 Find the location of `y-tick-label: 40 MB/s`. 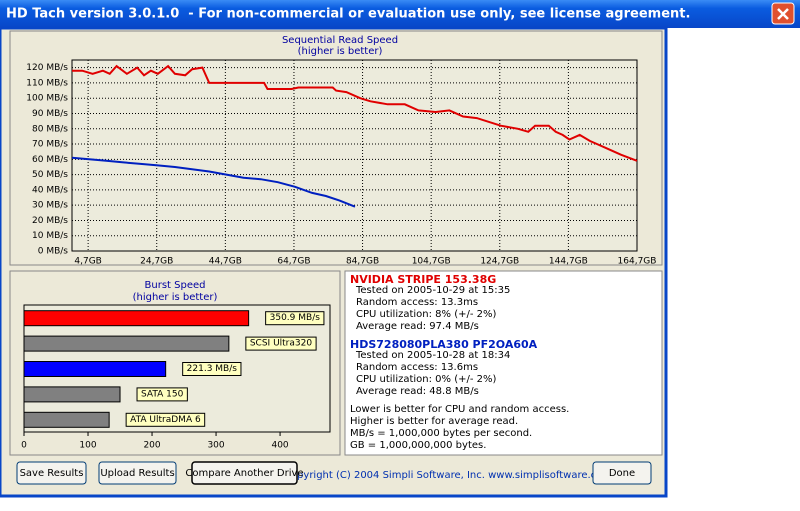

y-tick-label: 40 MB/s is located at coordinates (50, 190).